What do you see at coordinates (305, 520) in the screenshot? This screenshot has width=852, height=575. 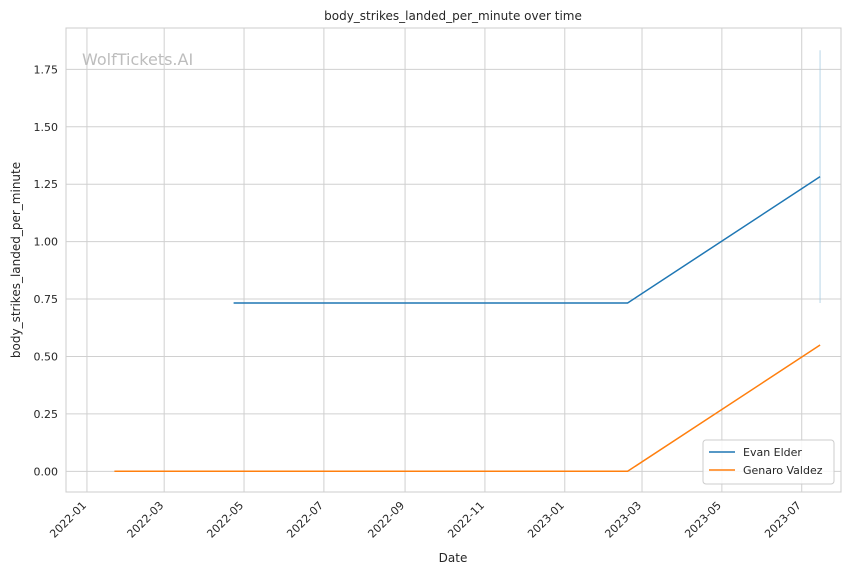 I see `x-tick-label: 2022-07` at bounding box center [305, 520].